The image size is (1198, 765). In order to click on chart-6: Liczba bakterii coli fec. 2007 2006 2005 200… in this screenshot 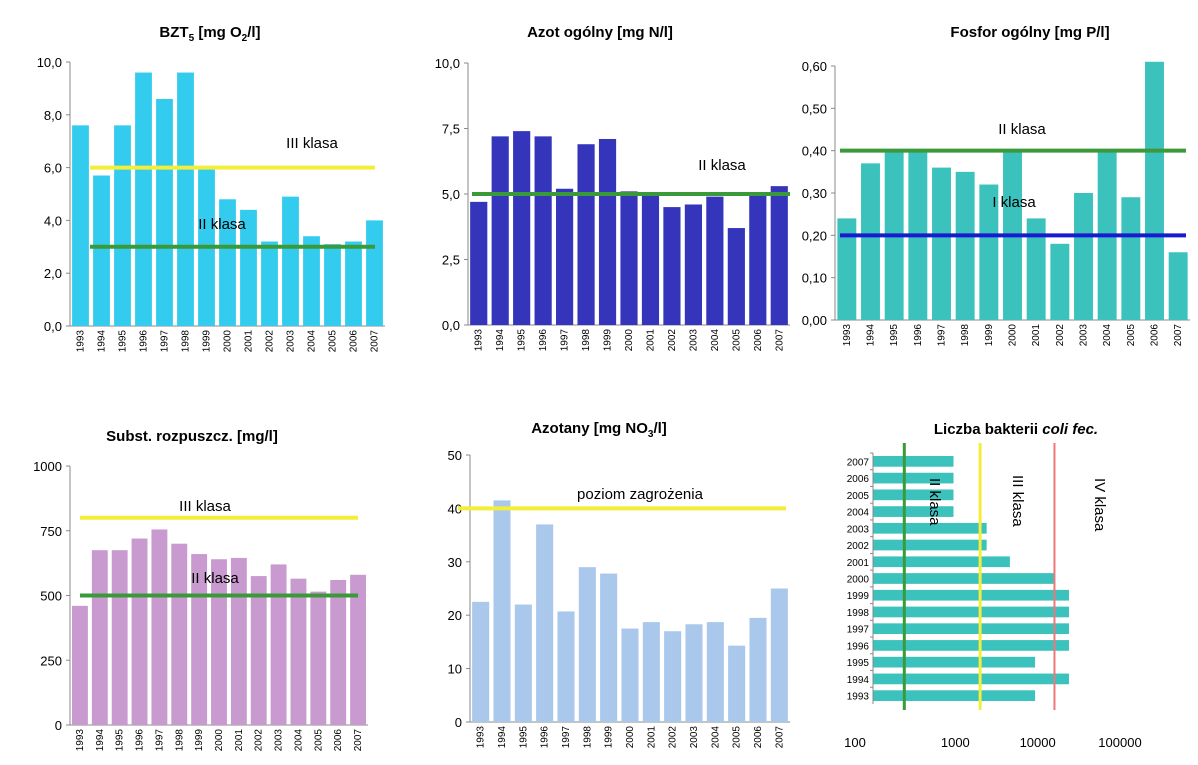, I will do `click(993, 585)`.